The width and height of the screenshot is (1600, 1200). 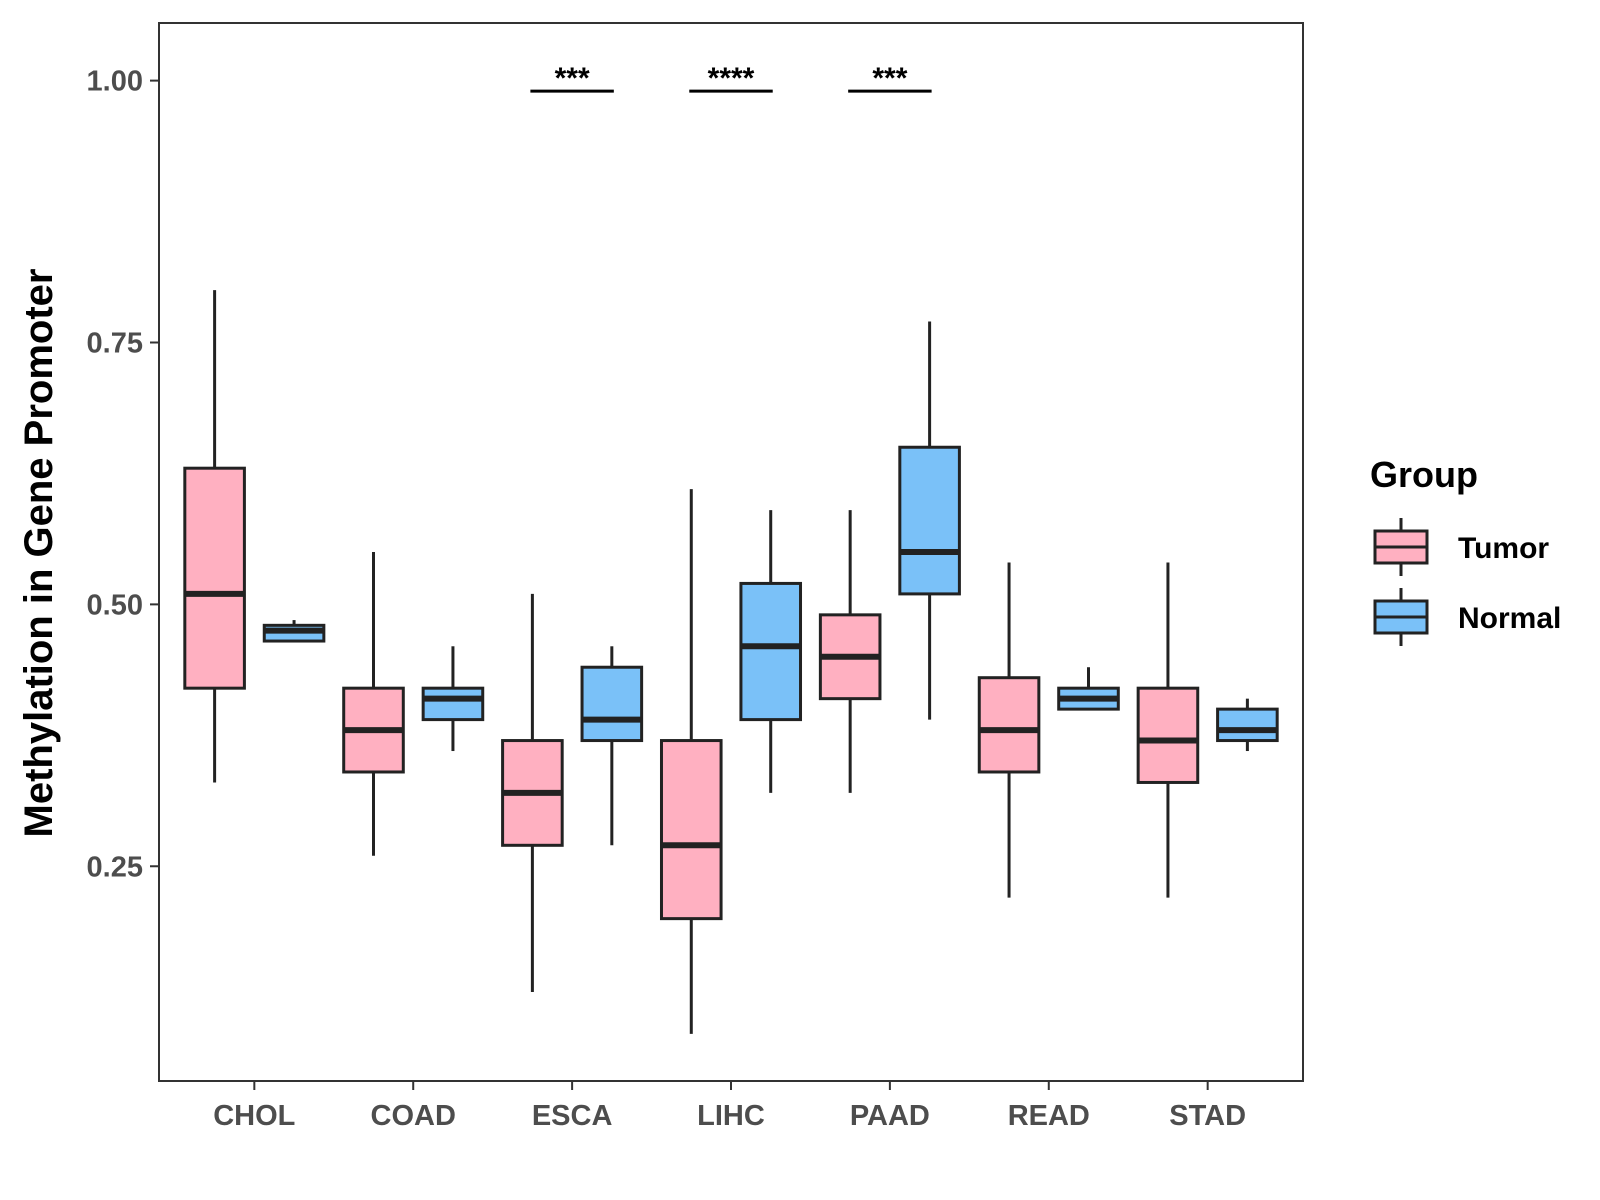 I want to click on box-normal-coad, so click(x=453, y=699).